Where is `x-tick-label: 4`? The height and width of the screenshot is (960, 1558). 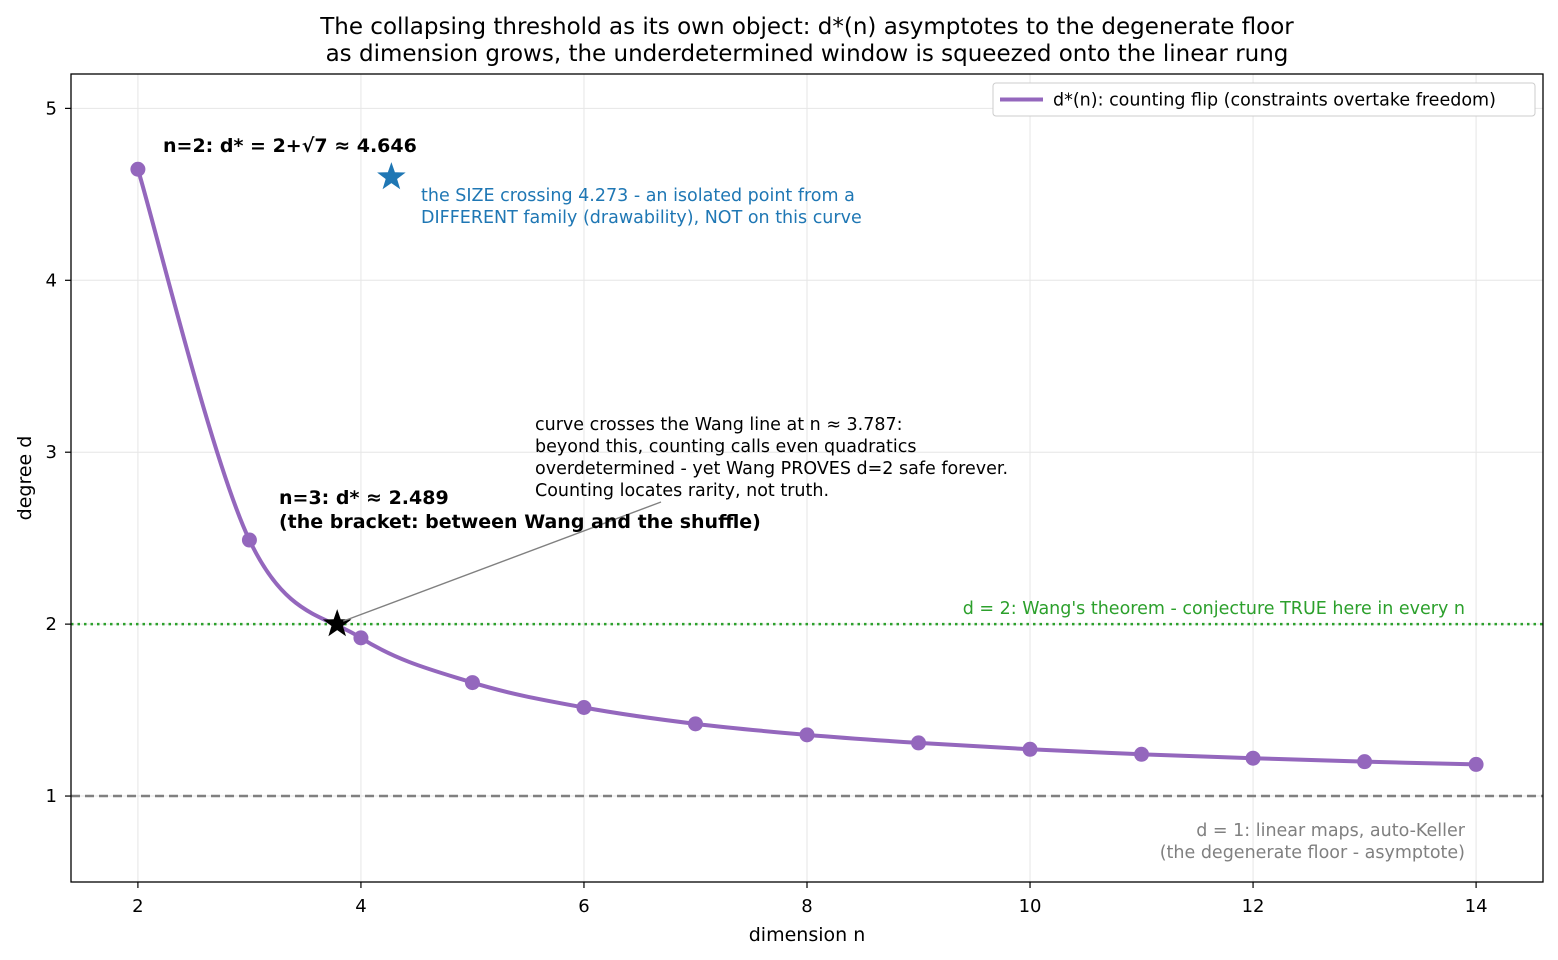 x-tick-label: 4 is located at coordinates (360, 906).